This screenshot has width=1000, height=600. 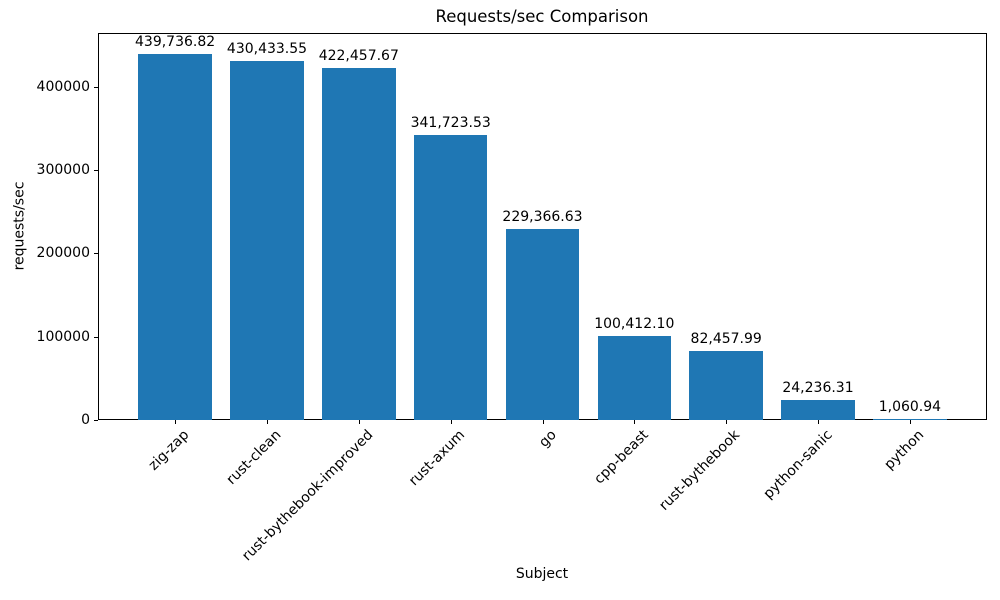 I want to click on x-tick-label-zig-zap: zig-zap, so click(x=169, y=450).